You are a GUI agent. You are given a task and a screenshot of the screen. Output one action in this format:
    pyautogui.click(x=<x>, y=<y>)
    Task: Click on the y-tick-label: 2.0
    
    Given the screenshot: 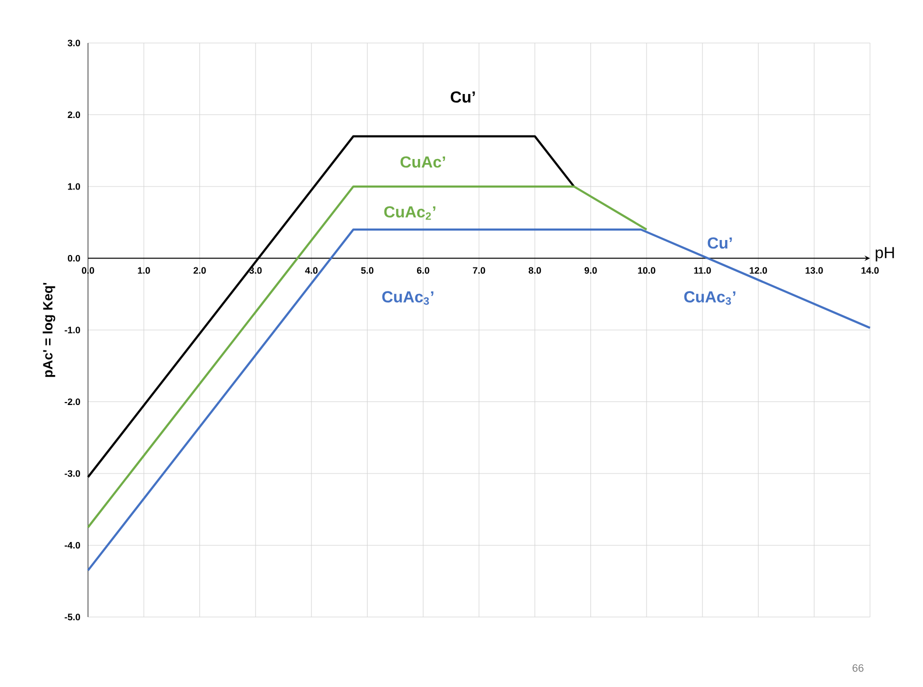 What is the action you would take?
    pyautogui.click(x=74, y=114)
    